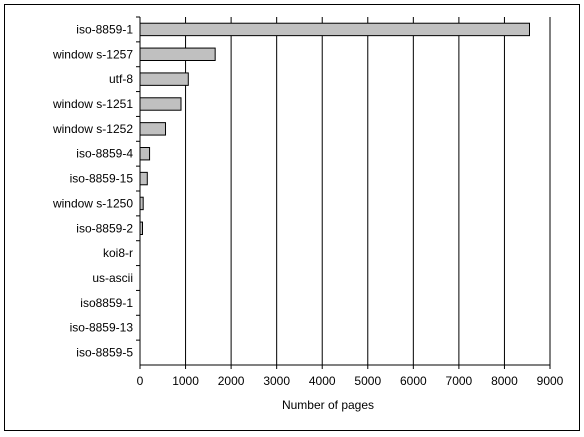 Image resolution: width=584 pixels, height=437 pixels. I want to click on x-tick-label: 7000, so click(459, 381).